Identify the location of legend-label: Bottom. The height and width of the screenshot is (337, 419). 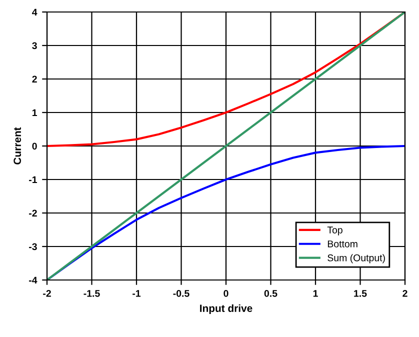
(343, 244).